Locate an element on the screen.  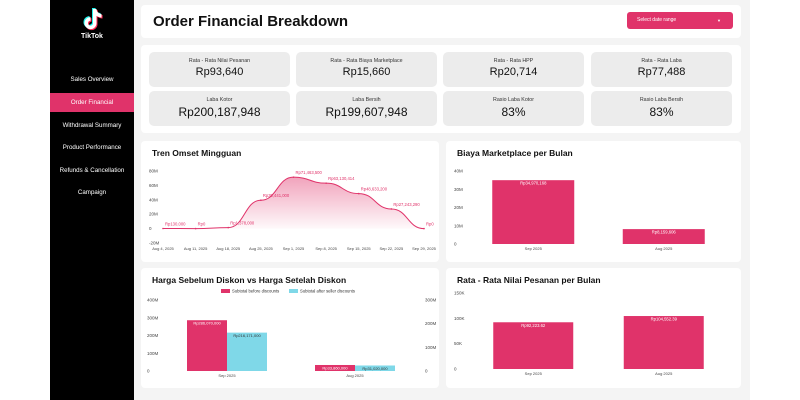
y-tick-label: 300M is located at coordinates (431, 300).